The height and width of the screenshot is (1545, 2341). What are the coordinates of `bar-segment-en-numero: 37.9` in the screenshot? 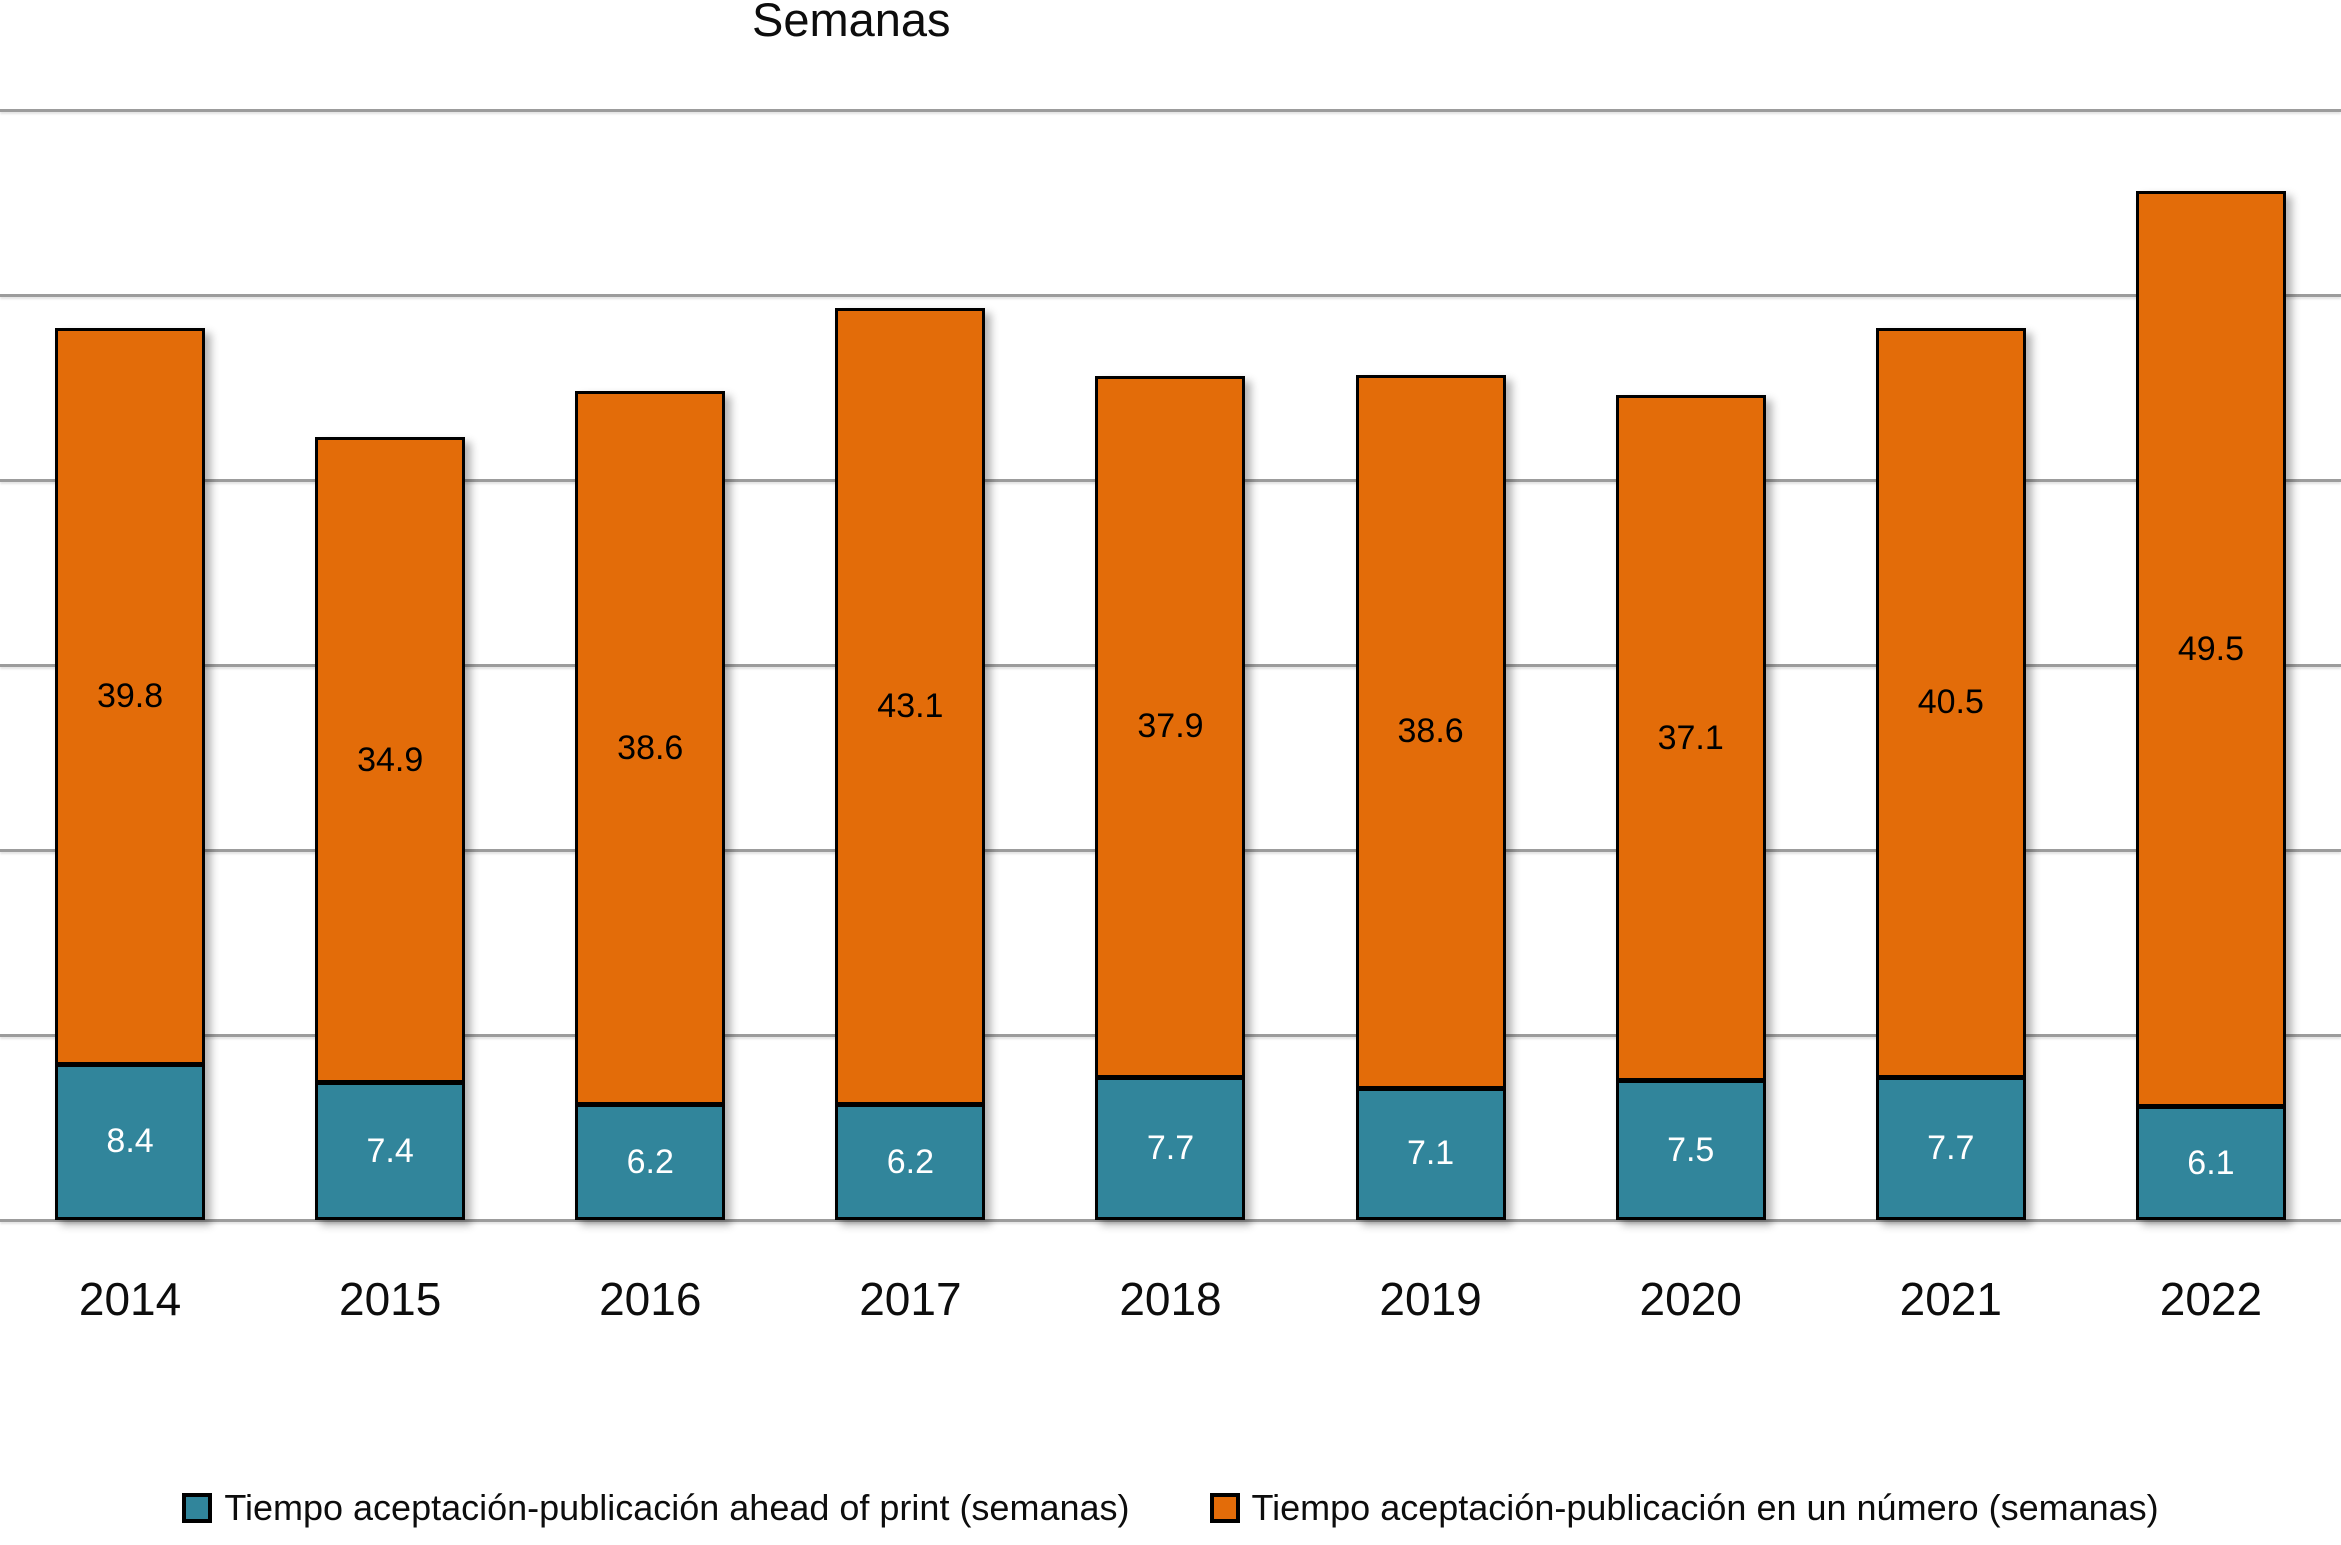 It's located at (1170, 727).